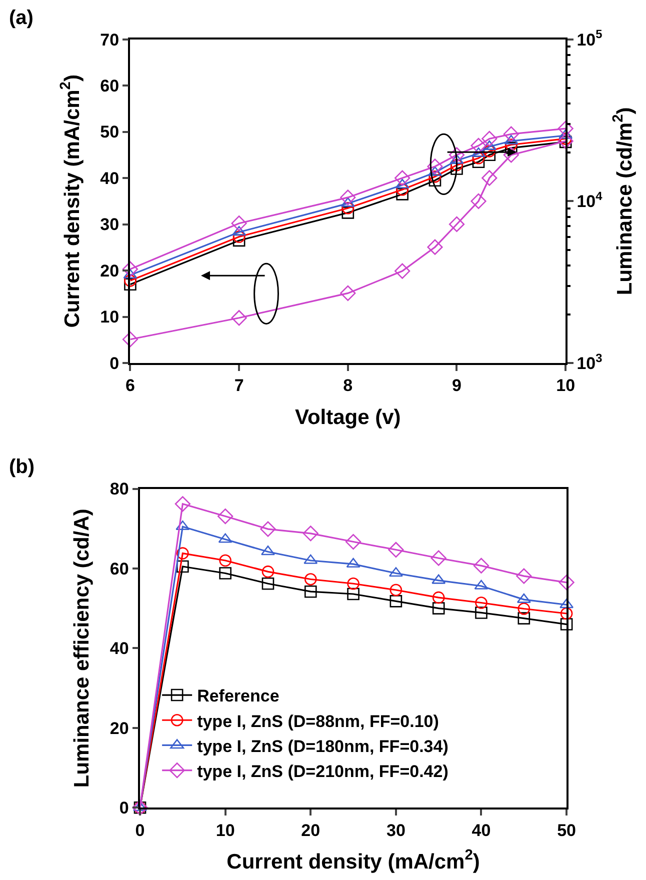  Describe the element at coordinates (110, 224) in the screenshot. I see `y-tick-label: 30` at that location.